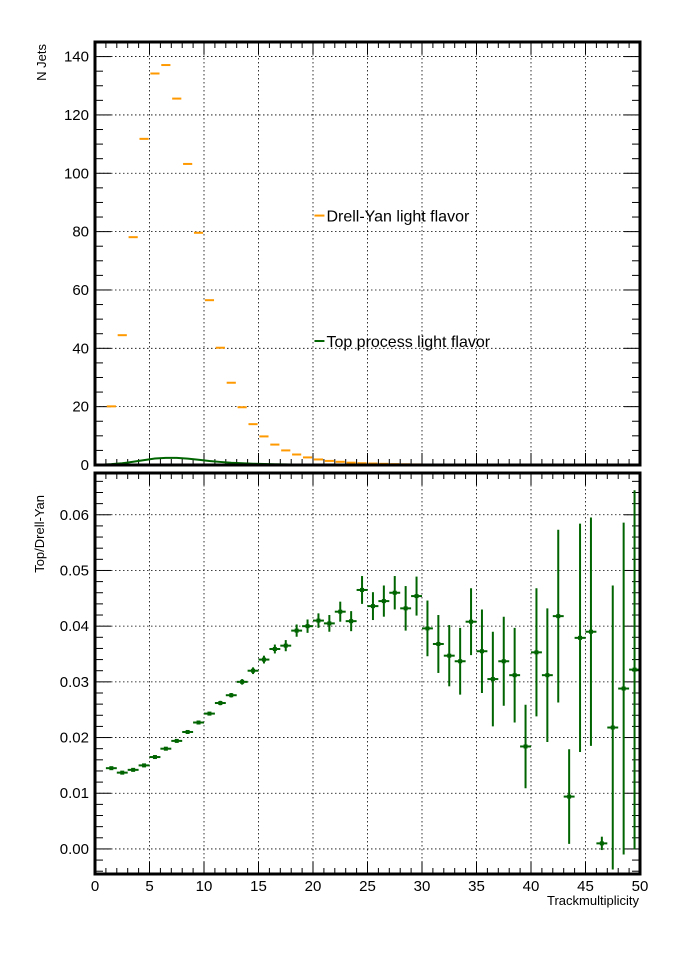 The height and width of the screenshot is (976, 698). What do you see at coordinates (74, 682) in the screenshot?
I see `bottom-tick-label-y: 0.03` at bounding box center [74, 682].